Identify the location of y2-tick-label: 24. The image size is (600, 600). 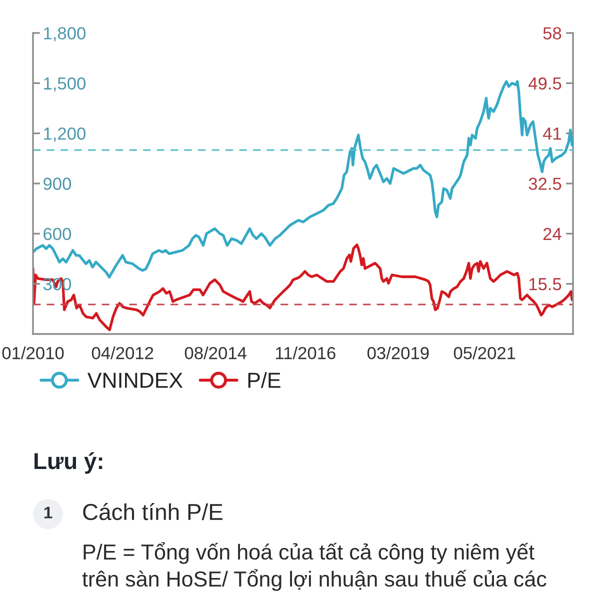
(552, 234).